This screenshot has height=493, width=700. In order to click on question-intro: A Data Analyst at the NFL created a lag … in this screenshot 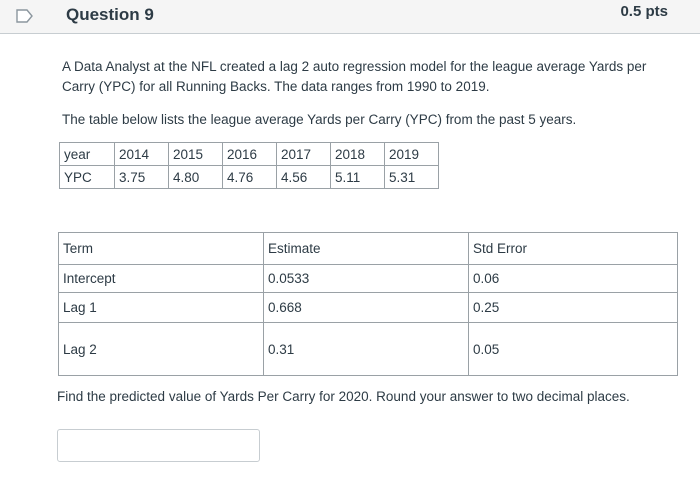, I will do `click(354, 76)`.